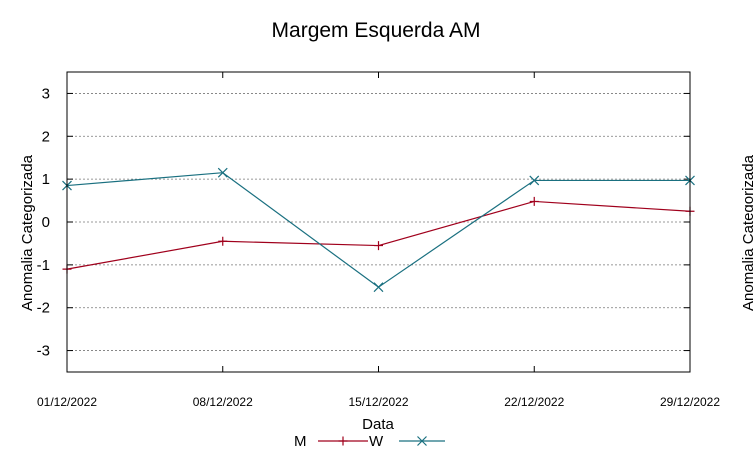 This screenshot has width=753, height=459. What do you see at coordinates (46, 136) in the screenshot?
I see `y-tick-label: 2` at bounding box center [46, 136].